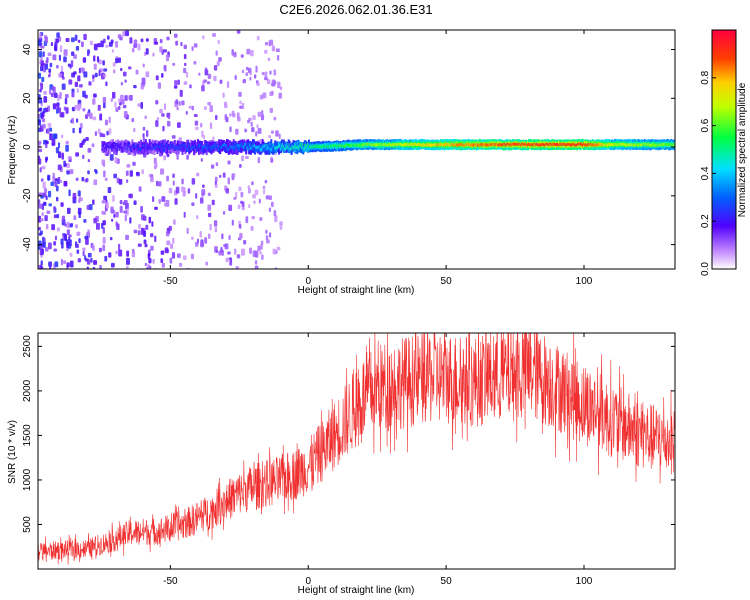 This screenshot has height=600, width=750. I want to click on y-tick-label: 500, so click(27, 524).